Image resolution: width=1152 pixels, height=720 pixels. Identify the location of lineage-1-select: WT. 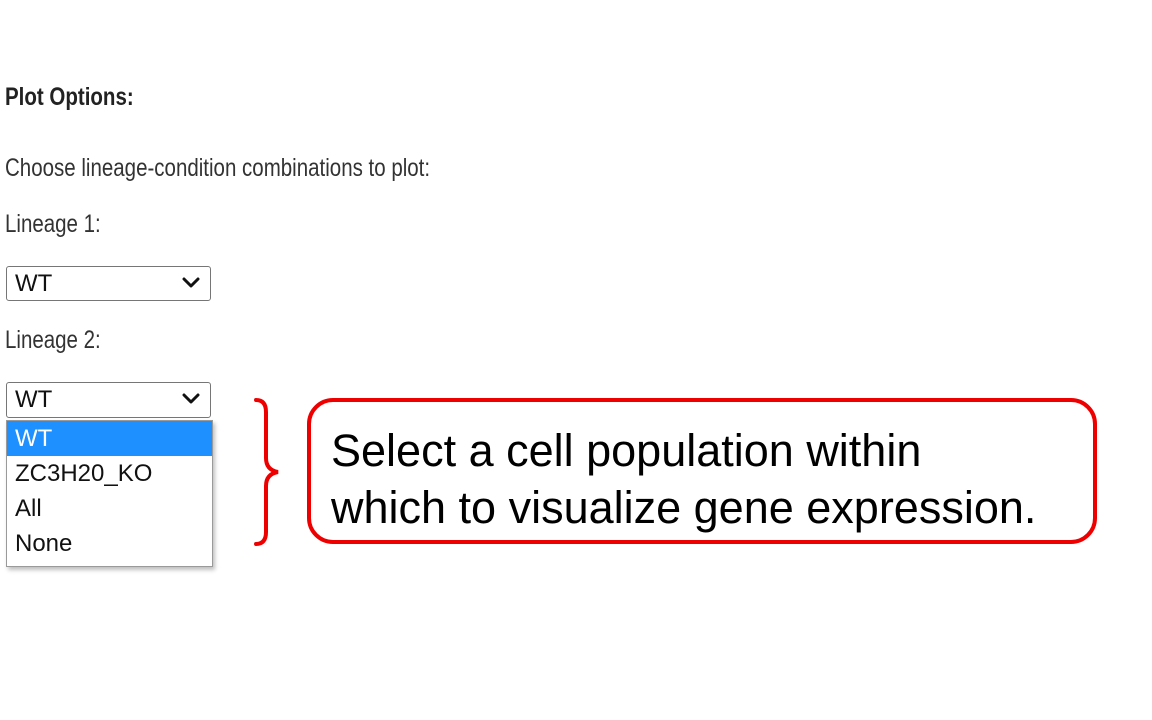
(108, 283).